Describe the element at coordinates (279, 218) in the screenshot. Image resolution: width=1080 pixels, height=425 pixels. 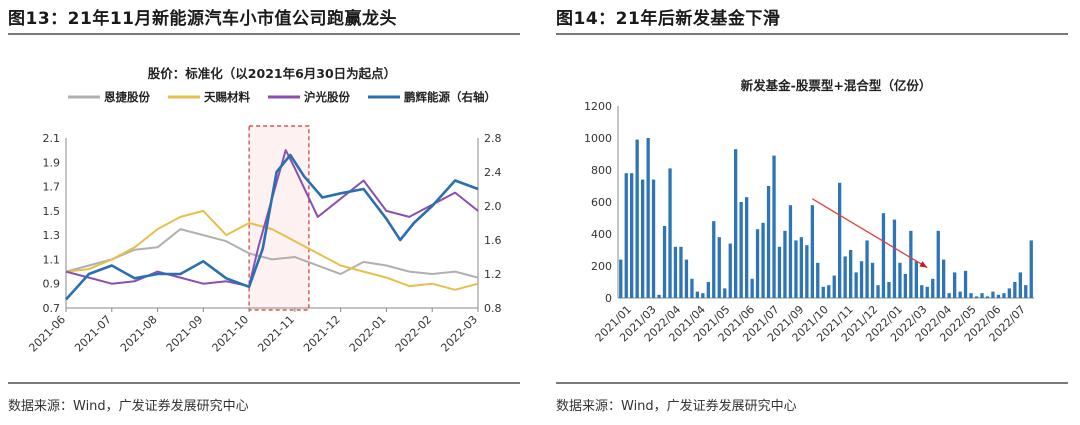
I see `highlight-box` at that location.